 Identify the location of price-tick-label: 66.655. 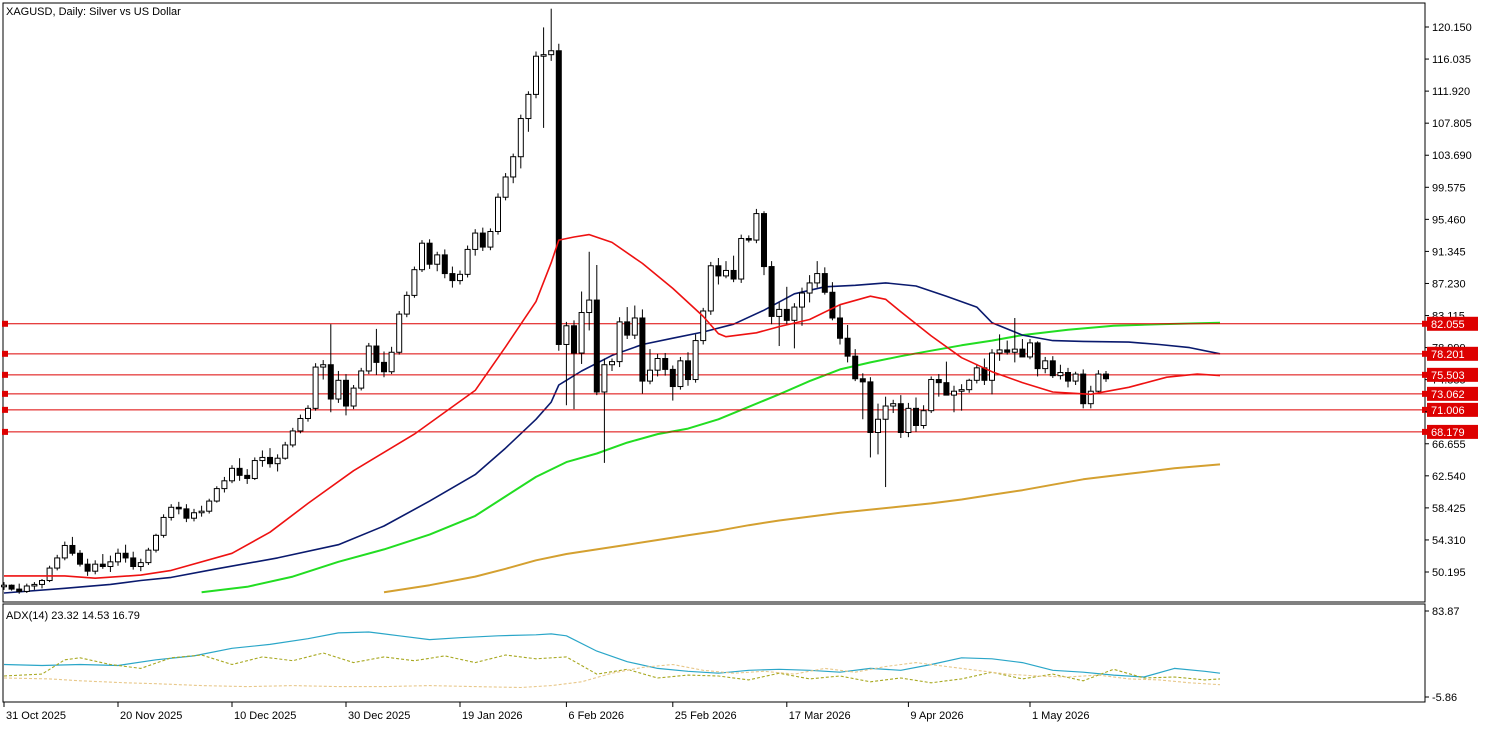
(1449, 445).